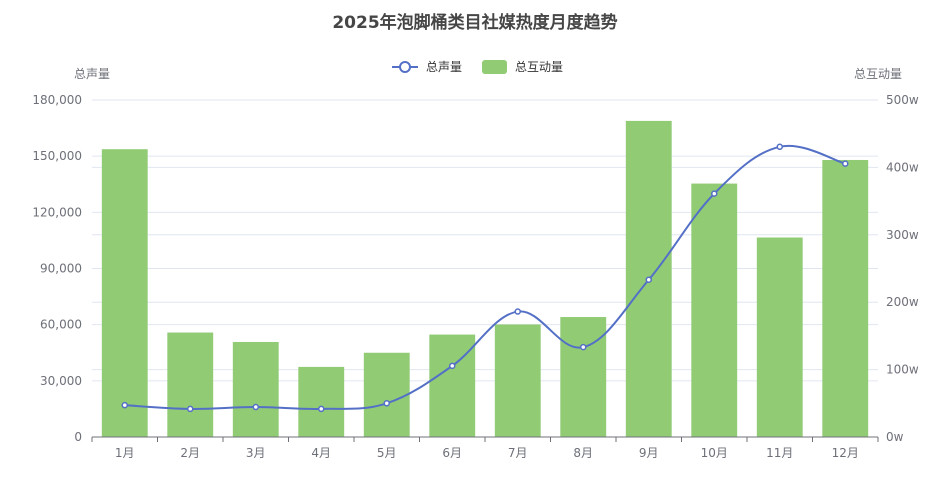 The height and width of the screenshot is (478, 950). I want to click on x-tick-label: 9月, so click(649, 453).